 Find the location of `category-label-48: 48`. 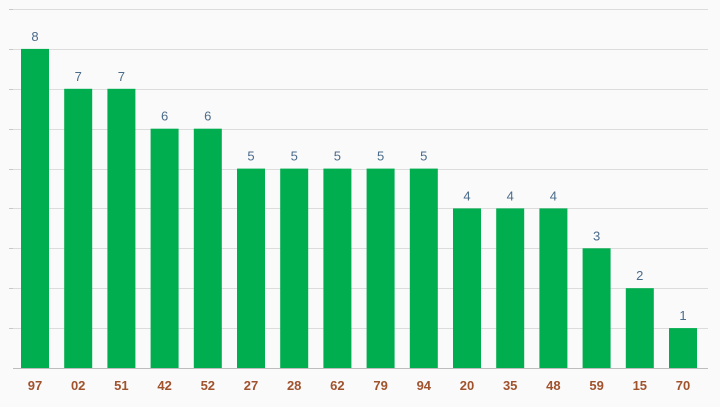

category-label-48: 48 is located at coordinates (553, 385).